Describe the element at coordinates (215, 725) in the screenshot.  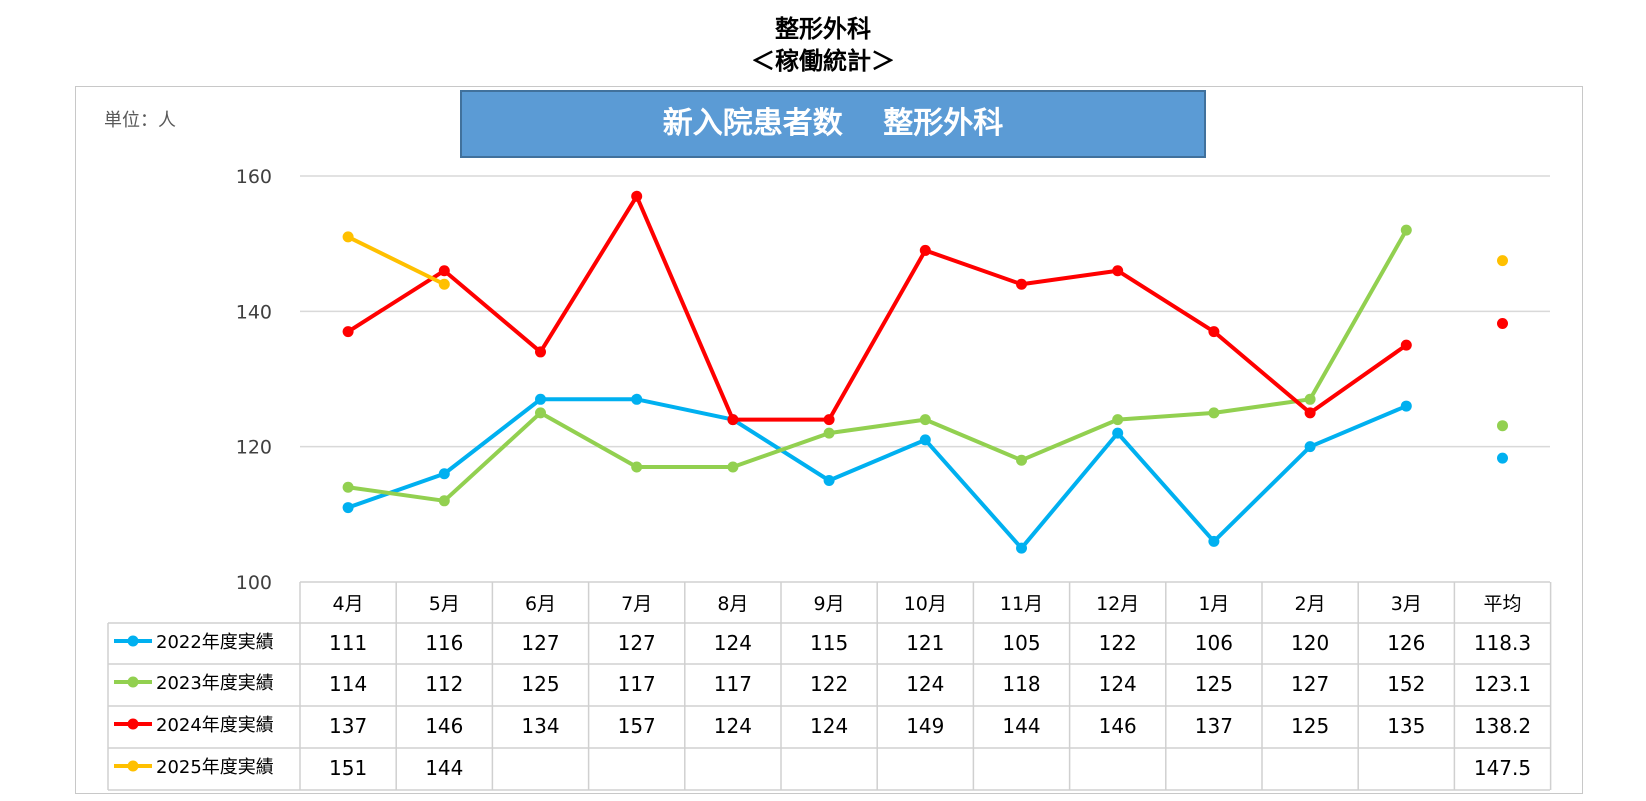
I see `legend-entry: 2024年度実績` at that location.